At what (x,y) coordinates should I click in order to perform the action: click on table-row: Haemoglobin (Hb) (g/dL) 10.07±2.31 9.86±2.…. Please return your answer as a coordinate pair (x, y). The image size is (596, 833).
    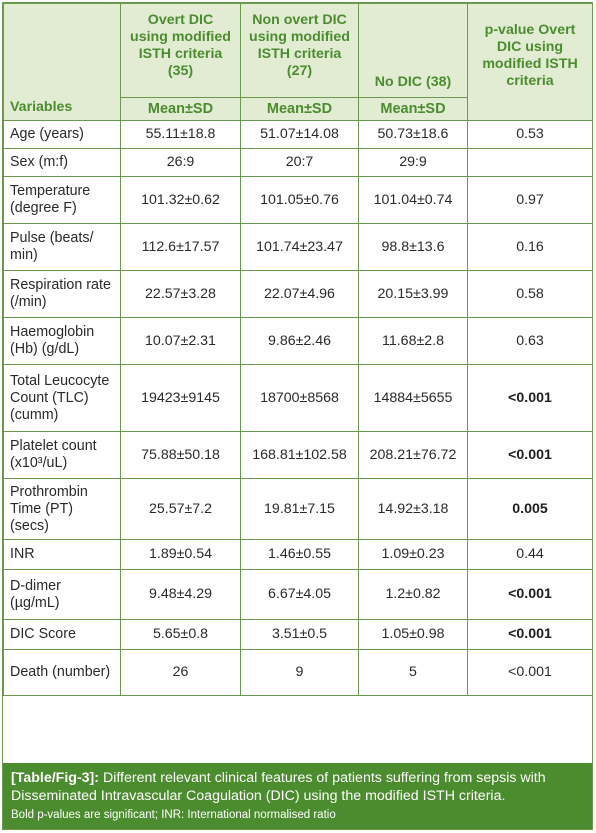
    Looking at the image, I should click on (298, 341).